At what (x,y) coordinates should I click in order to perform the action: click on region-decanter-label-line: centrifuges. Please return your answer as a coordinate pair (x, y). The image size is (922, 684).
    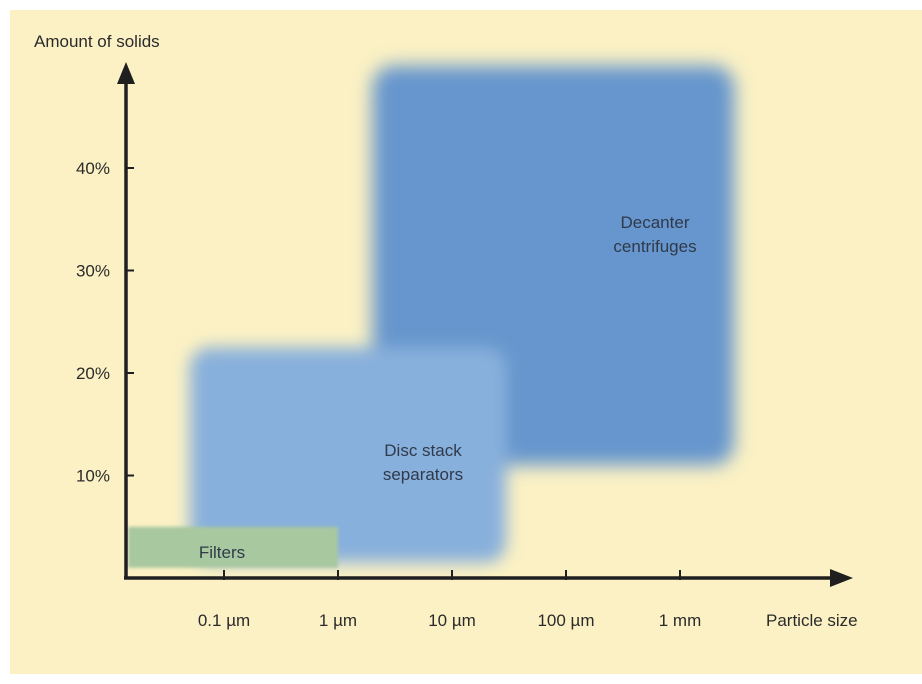
    Looking at the image, I should click on (654, 246).